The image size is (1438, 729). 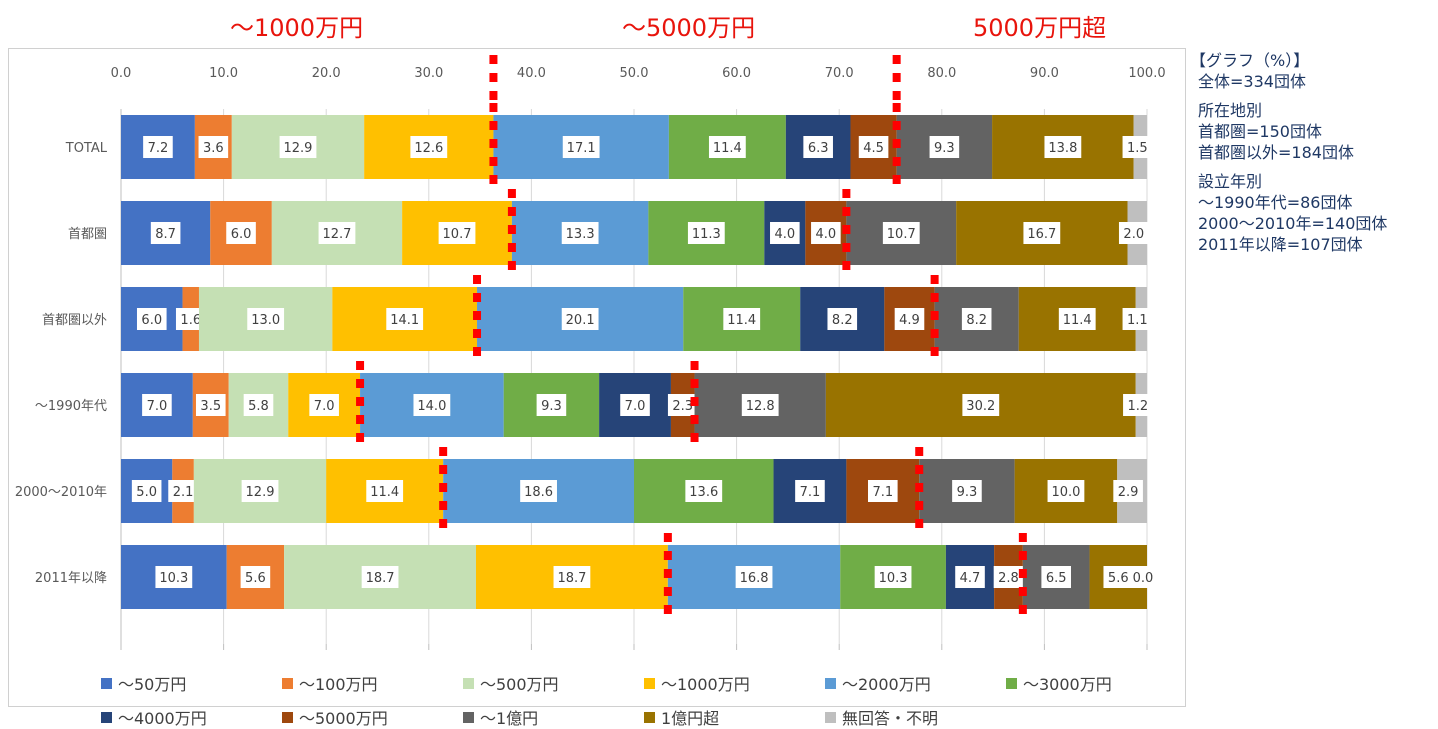 What do you see at coordinates (326, 73) in the screenshot?
I see `x-tick-label: 20.0` at bounding box center [326, 73].